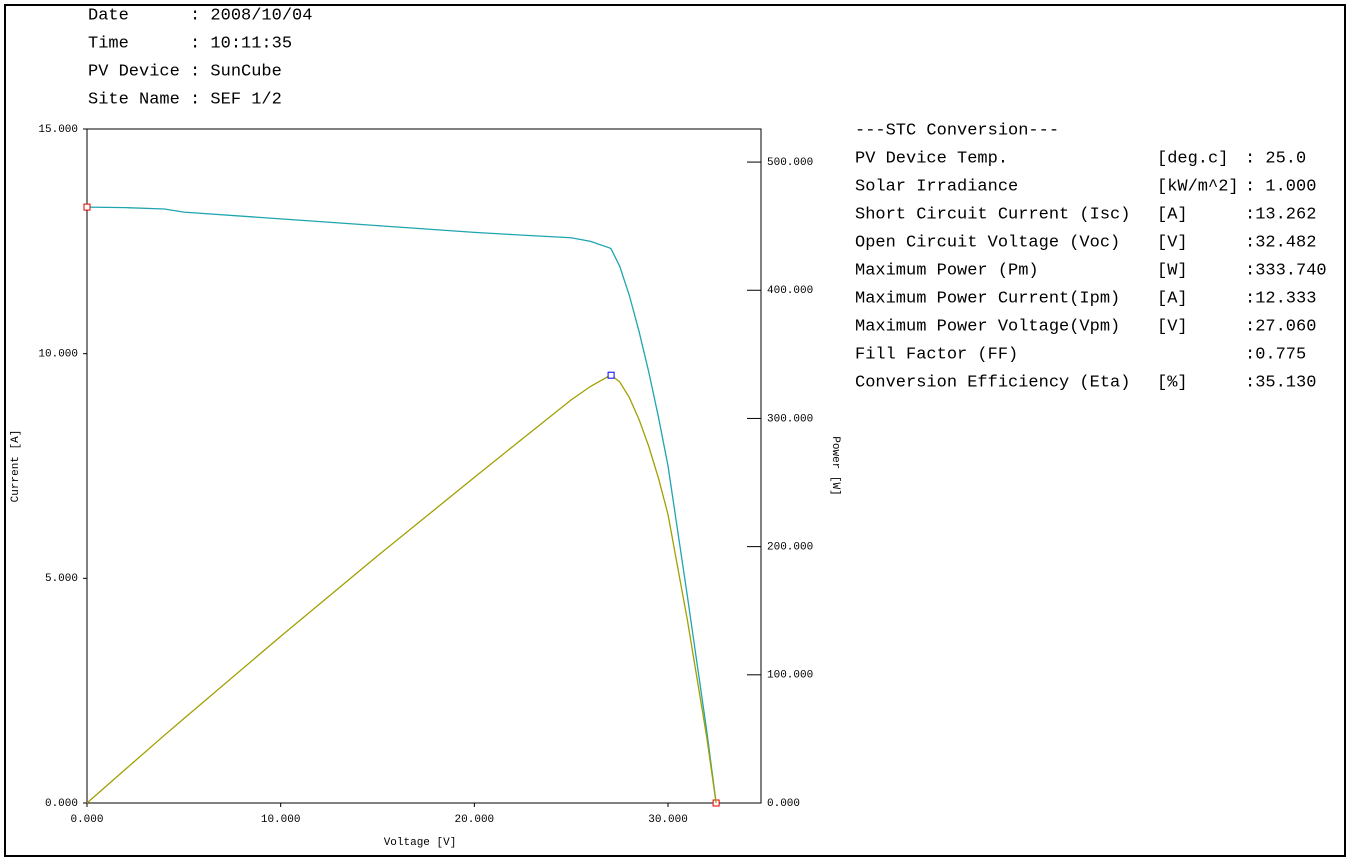  Describe the element at coordinates (475, 820) in the screenshot. I see `x-tick-label: 20.000` at that location.